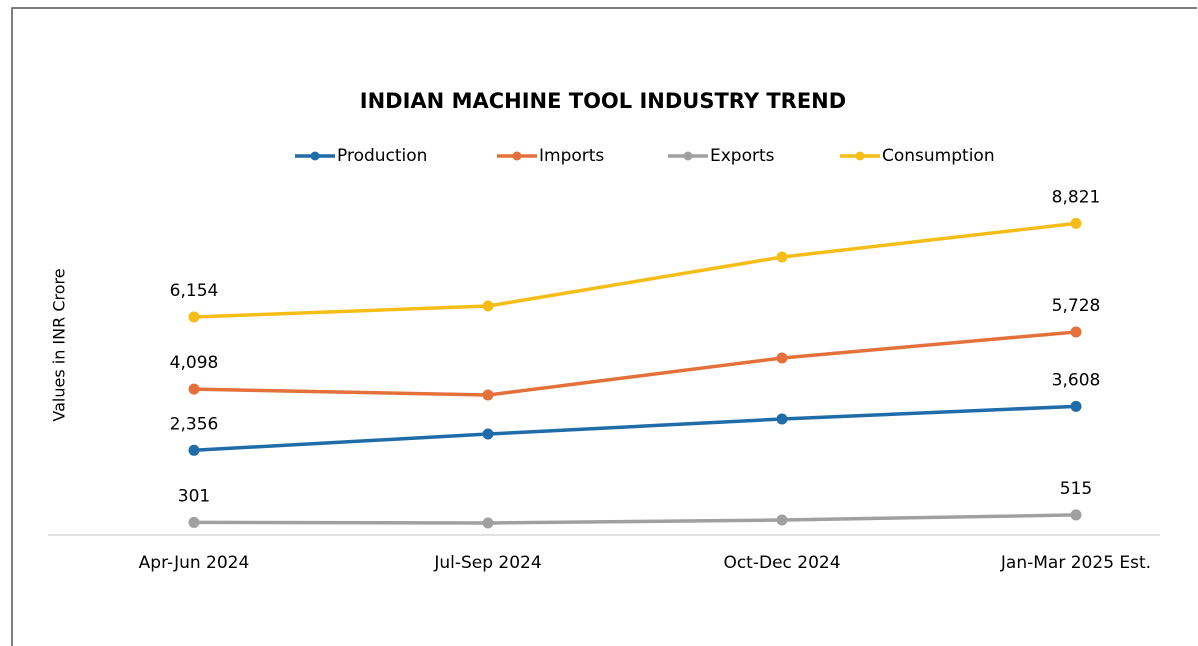 This screenshot has height=646, width=1198. Describe the element at coordinates (194, 496) in the screenshot. I see `data-label: 301` at that location.